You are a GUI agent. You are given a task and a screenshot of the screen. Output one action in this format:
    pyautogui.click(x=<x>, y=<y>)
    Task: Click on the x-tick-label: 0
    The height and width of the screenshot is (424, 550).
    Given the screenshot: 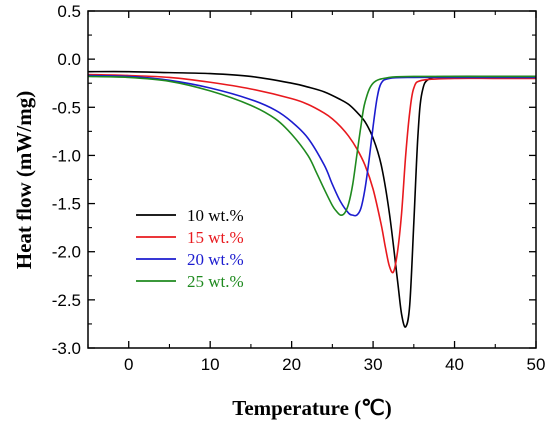 What is the action you would take?
    pyautogui.click(x=128, y=364)
    